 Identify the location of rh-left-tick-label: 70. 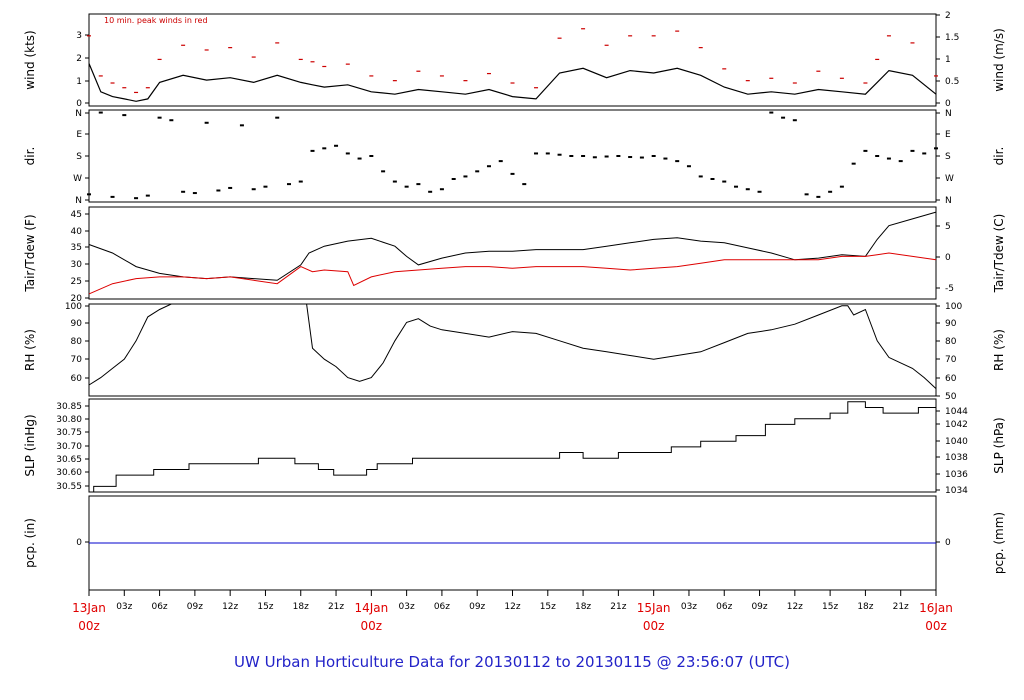
(77, 360).